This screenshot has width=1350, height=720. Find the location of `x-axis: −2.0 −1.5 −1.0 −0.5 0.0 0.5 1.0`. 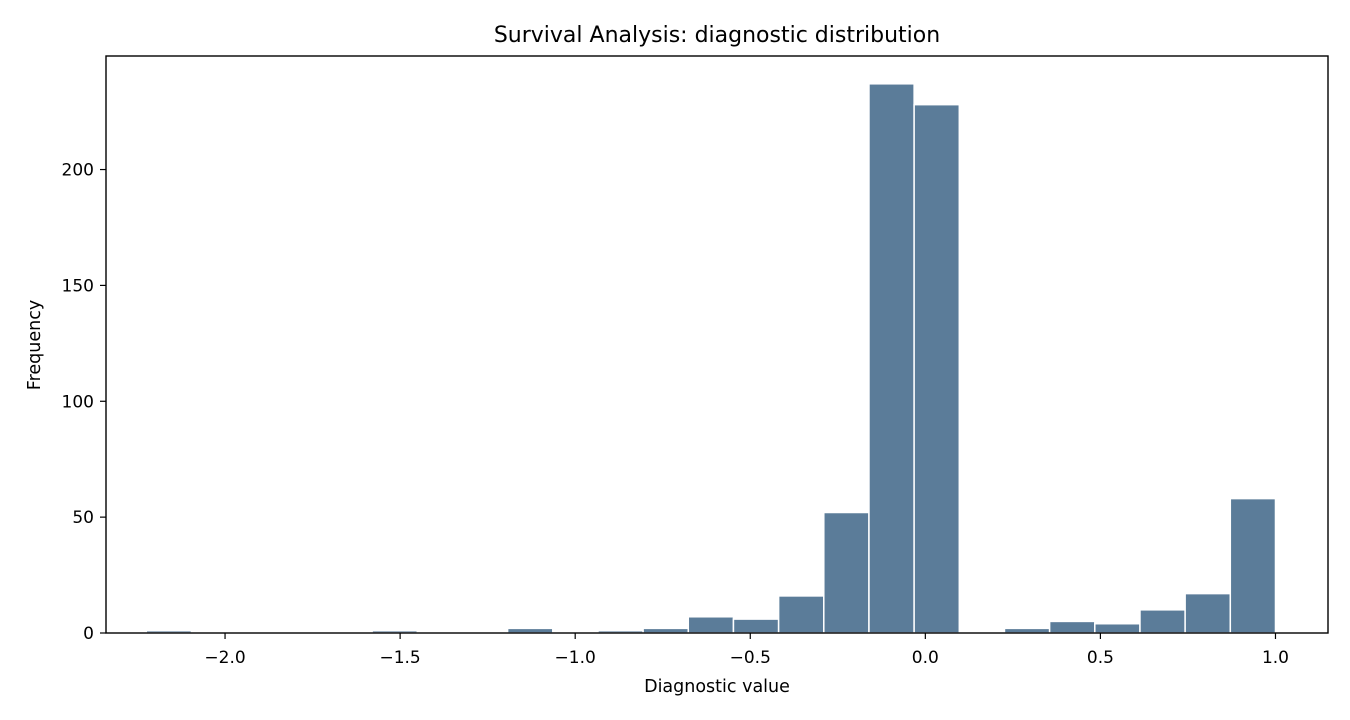

x-axis: −2.0 −1.5 −1.0 −0.5 0.0 0.5 1.0 is located at coordinates (746, 650).